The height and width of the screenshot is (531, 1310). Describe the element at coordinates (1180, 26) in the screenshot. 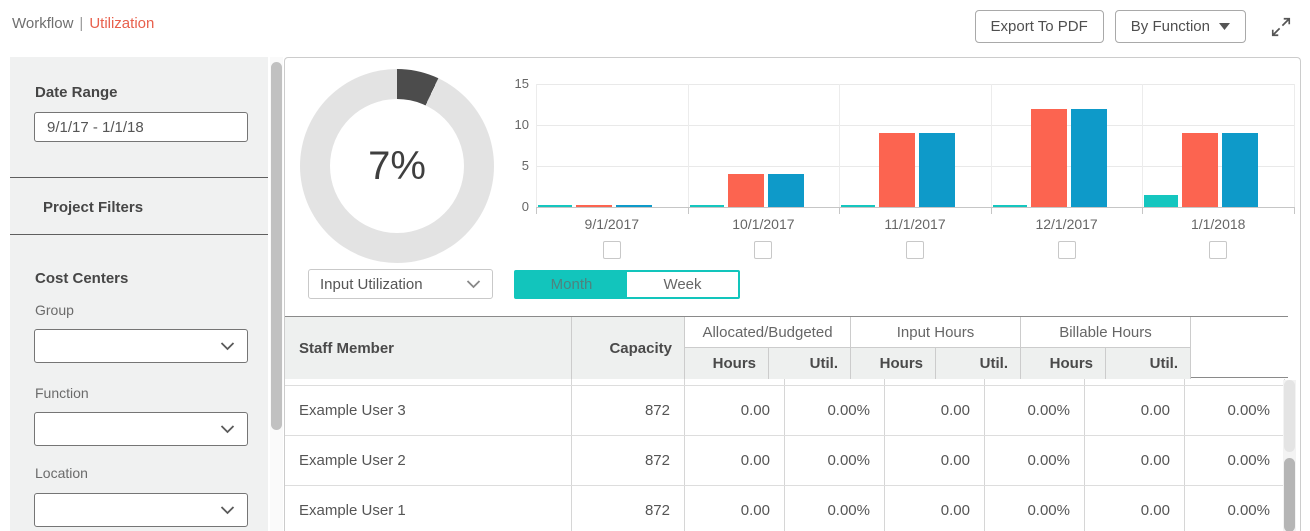

I see `by-function-dropdown: By Function` at that location.